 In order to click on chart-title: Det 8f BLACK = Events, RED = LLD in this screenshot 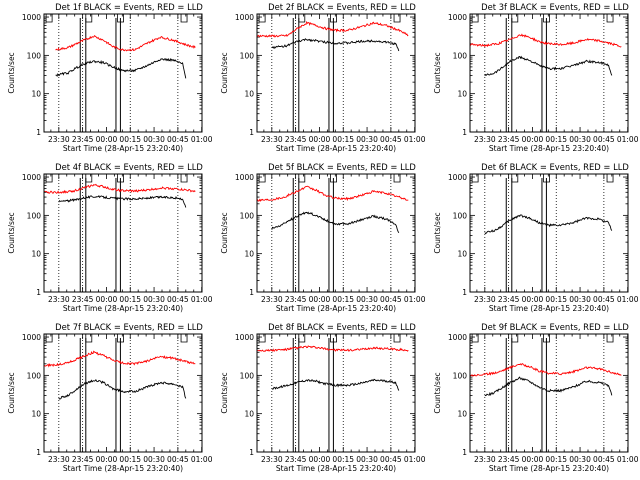, I will do `click(342, 327)`.